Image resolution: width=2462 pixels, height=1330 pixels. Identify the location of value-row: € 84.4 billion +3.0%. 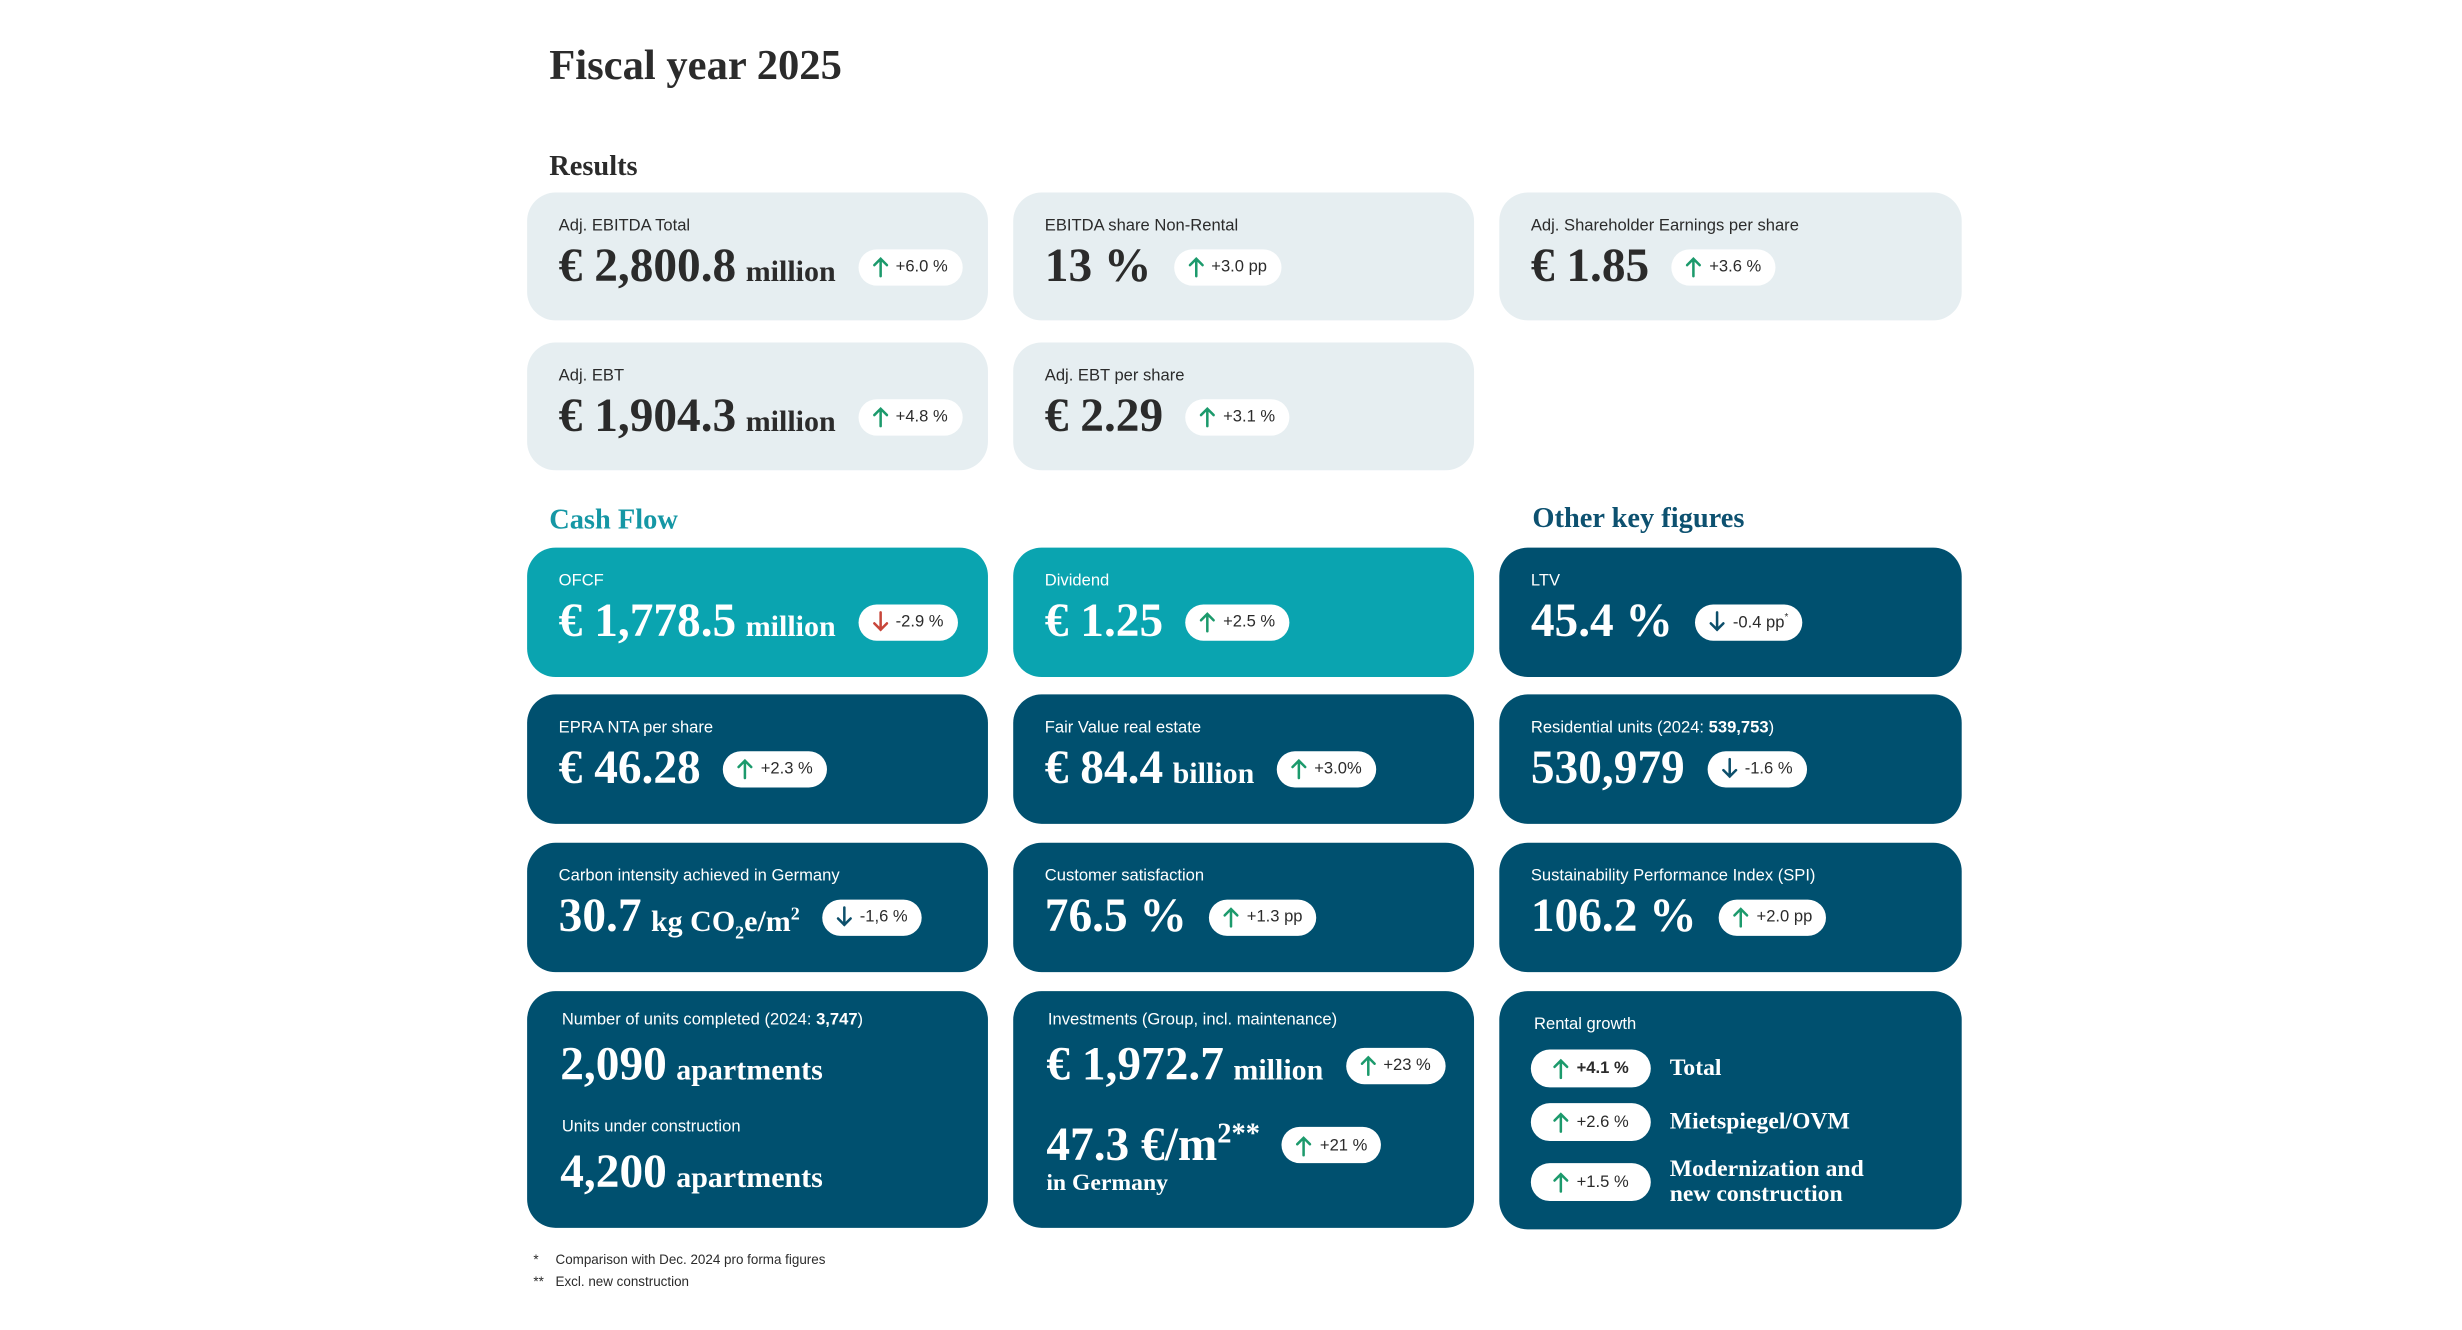
(1210, 769).